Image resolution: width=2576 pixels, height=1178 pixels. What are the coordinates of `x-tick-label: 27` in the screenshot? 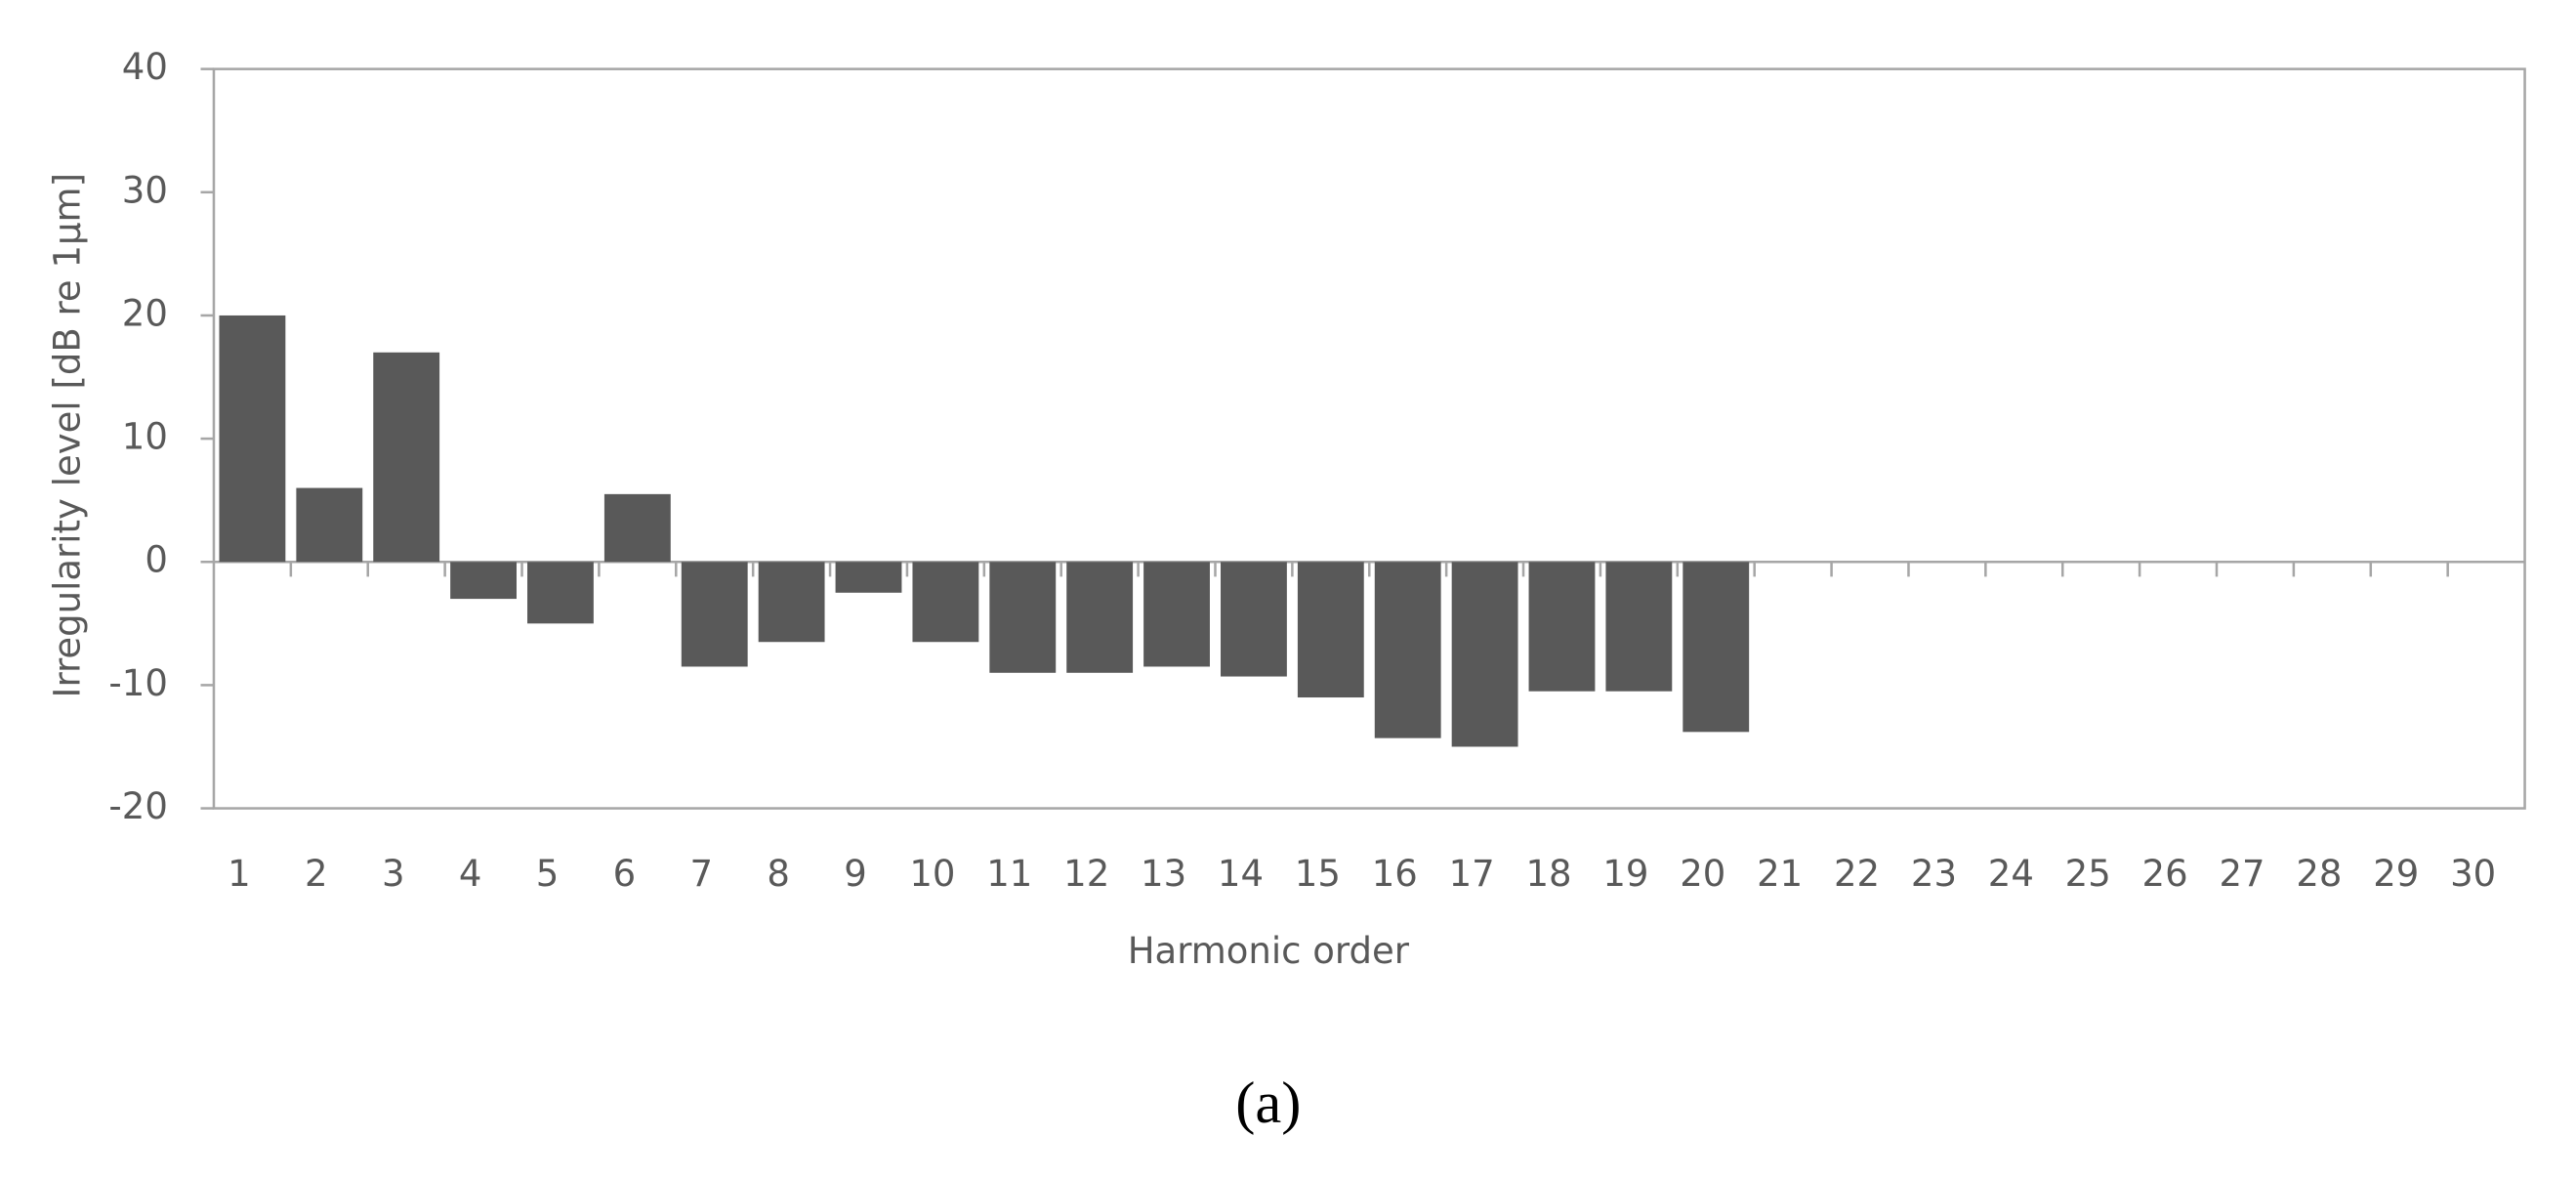 It's located at (2241, 874).